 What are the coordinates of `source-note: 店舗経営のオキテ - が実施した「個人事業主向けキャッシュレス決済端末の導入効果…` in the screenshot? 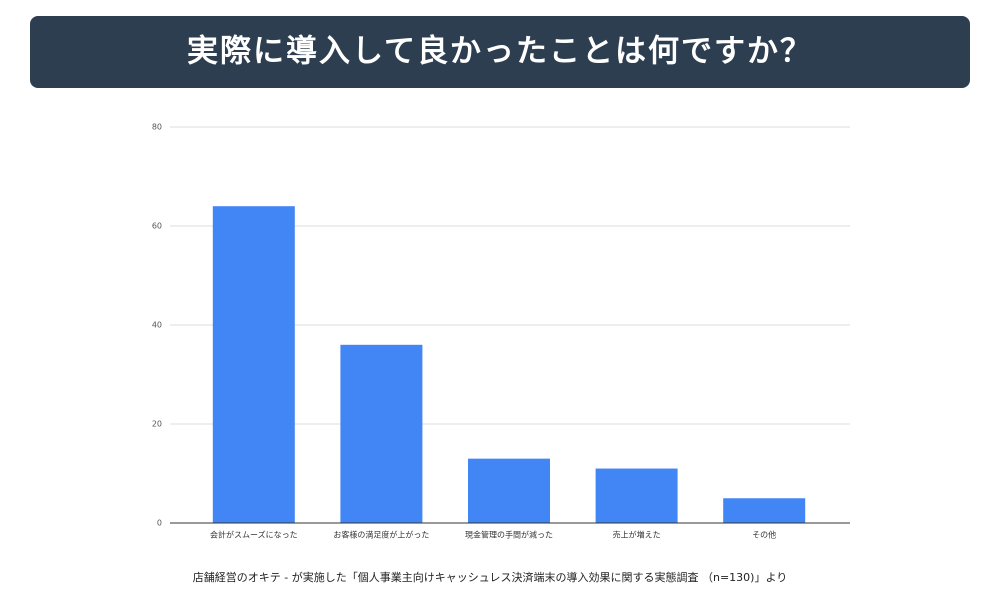 It's located at (490, 577).